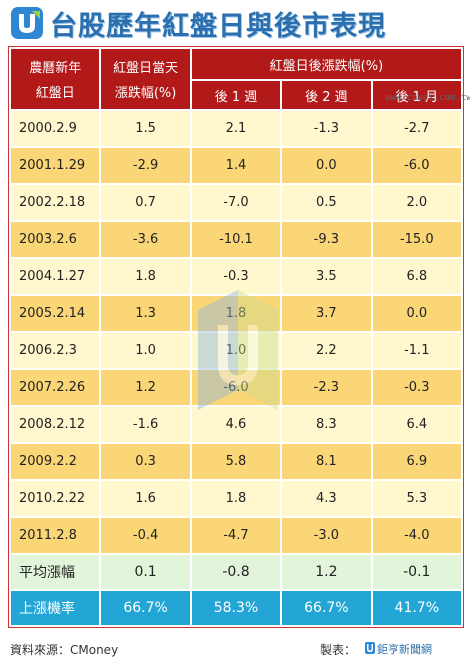  What do you see at coordinates (326, 424) in the screenshot?
I see `cell-w2: 8.3` at bounding box center [326, 424].